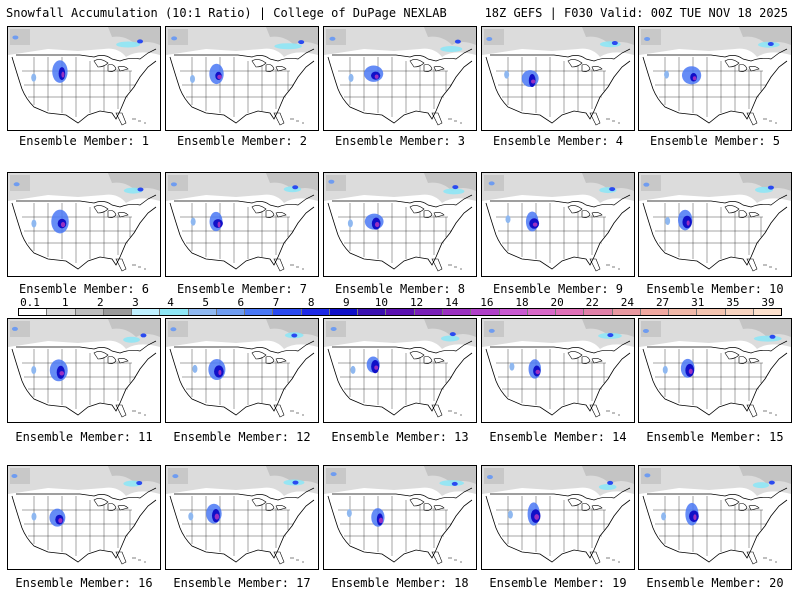 The image size is (800, 600). What do you see at coordinates (698, 302) in the screenshot?
I see `legend-tick-label: 31` at bounding box center [698, 302].